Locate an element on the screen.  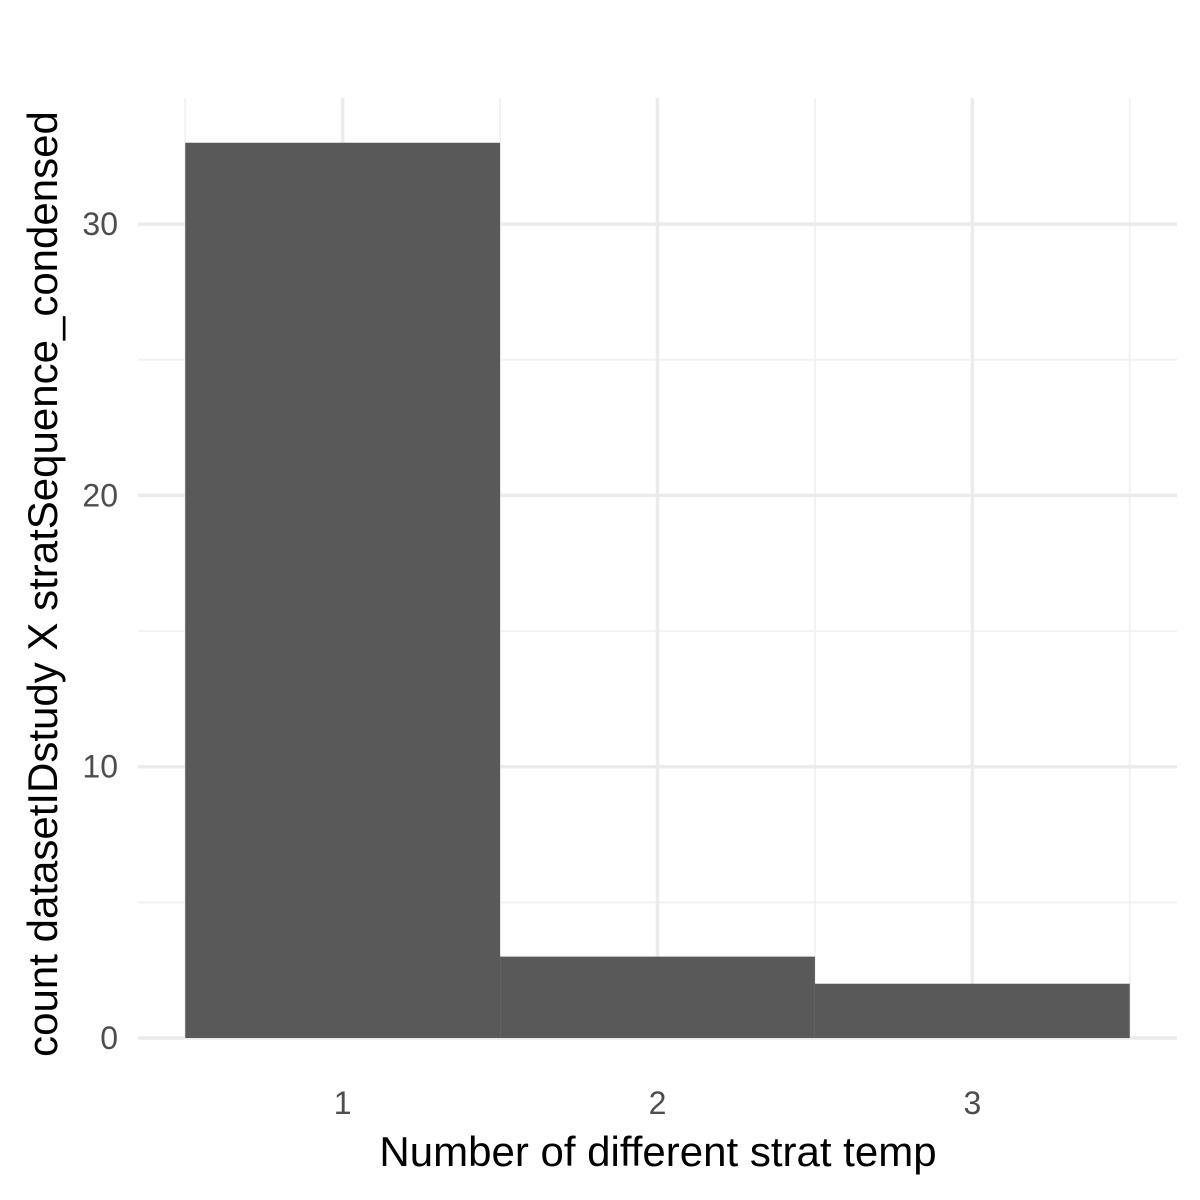
x-tick-label: 1 is located at coordinates (343, 1103).